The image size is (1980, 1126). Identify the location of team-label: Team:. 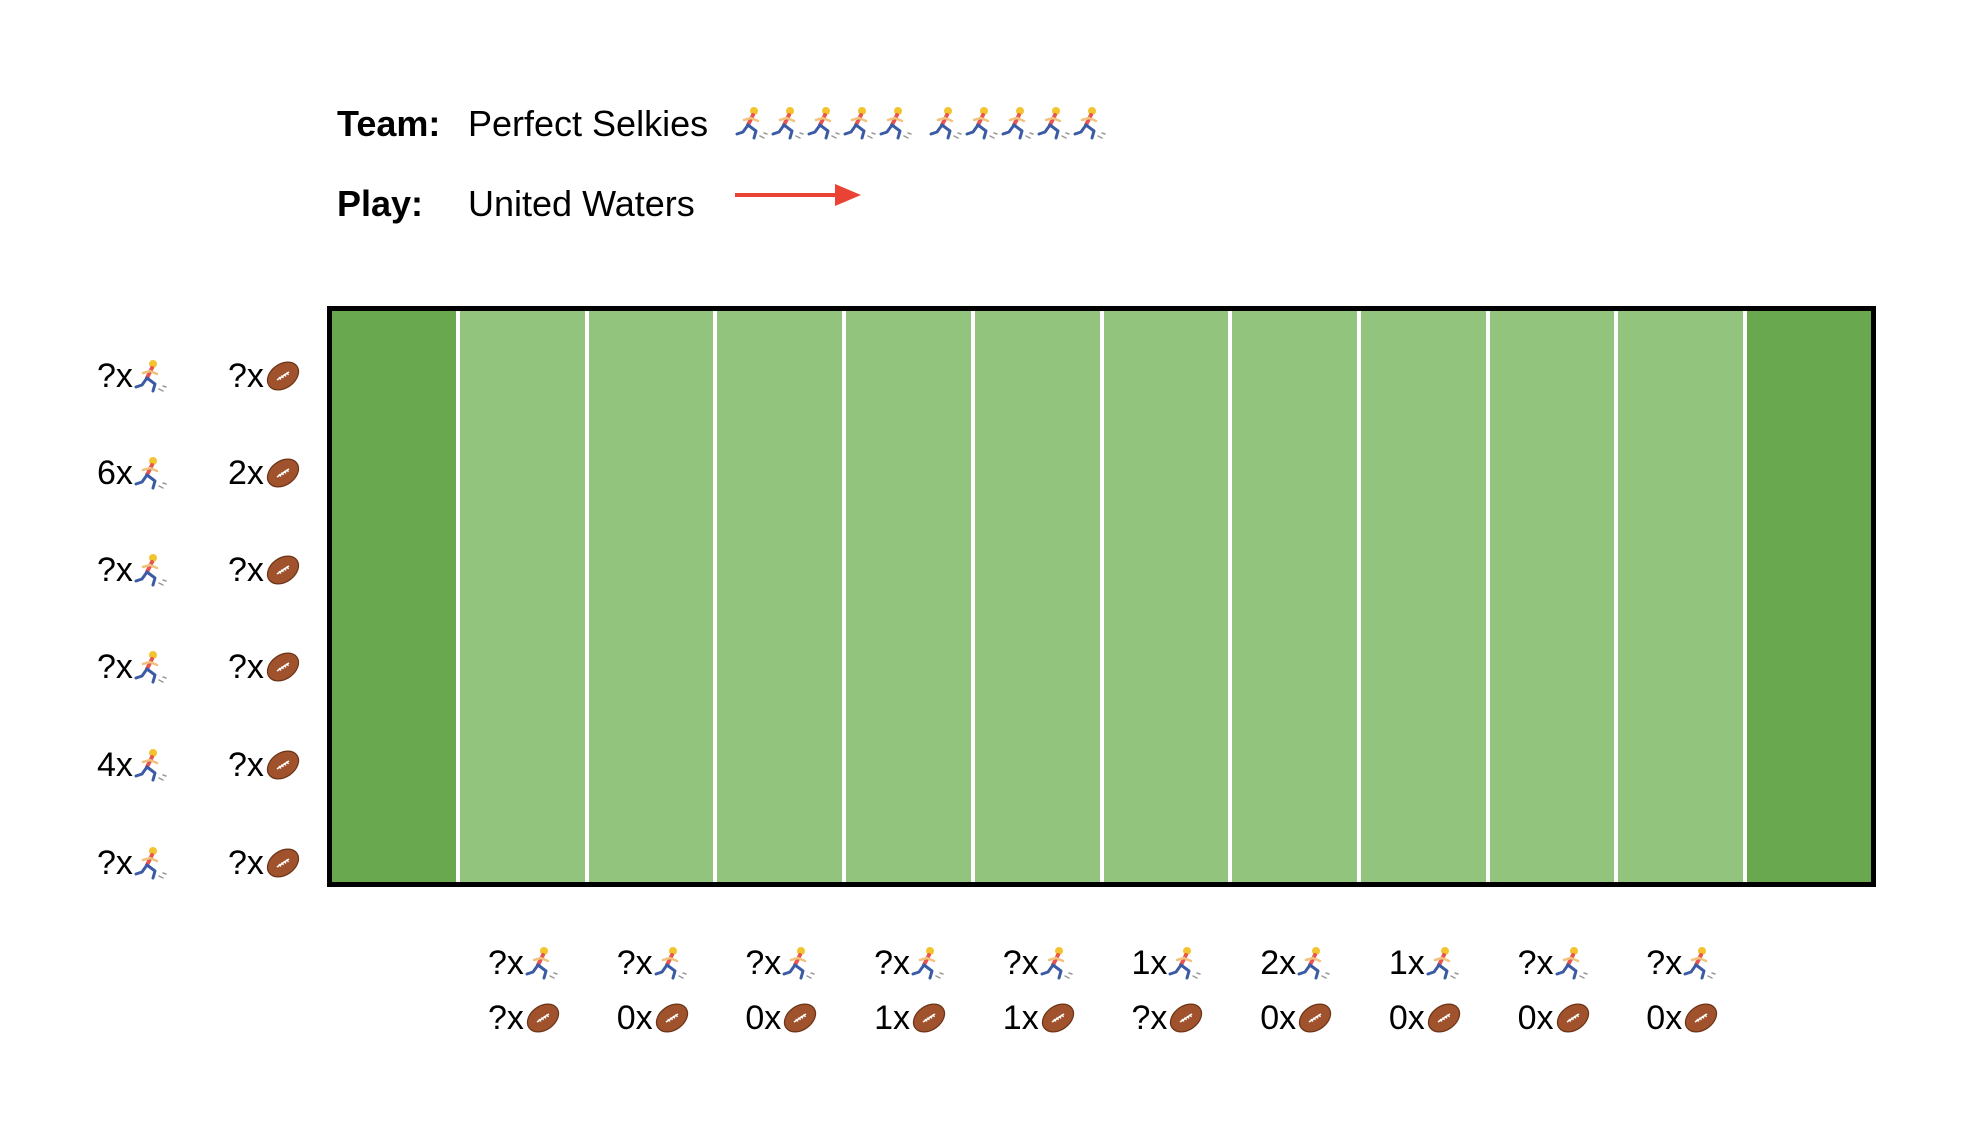
(389, 123).